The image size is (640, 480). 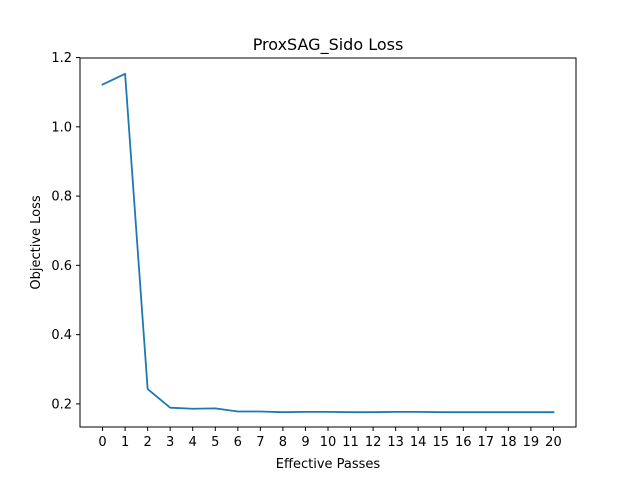 What do you see at coordinates (260, 442) in the screenshot?
I see `x-tick-label: 7` at bounding box center [260, 442].